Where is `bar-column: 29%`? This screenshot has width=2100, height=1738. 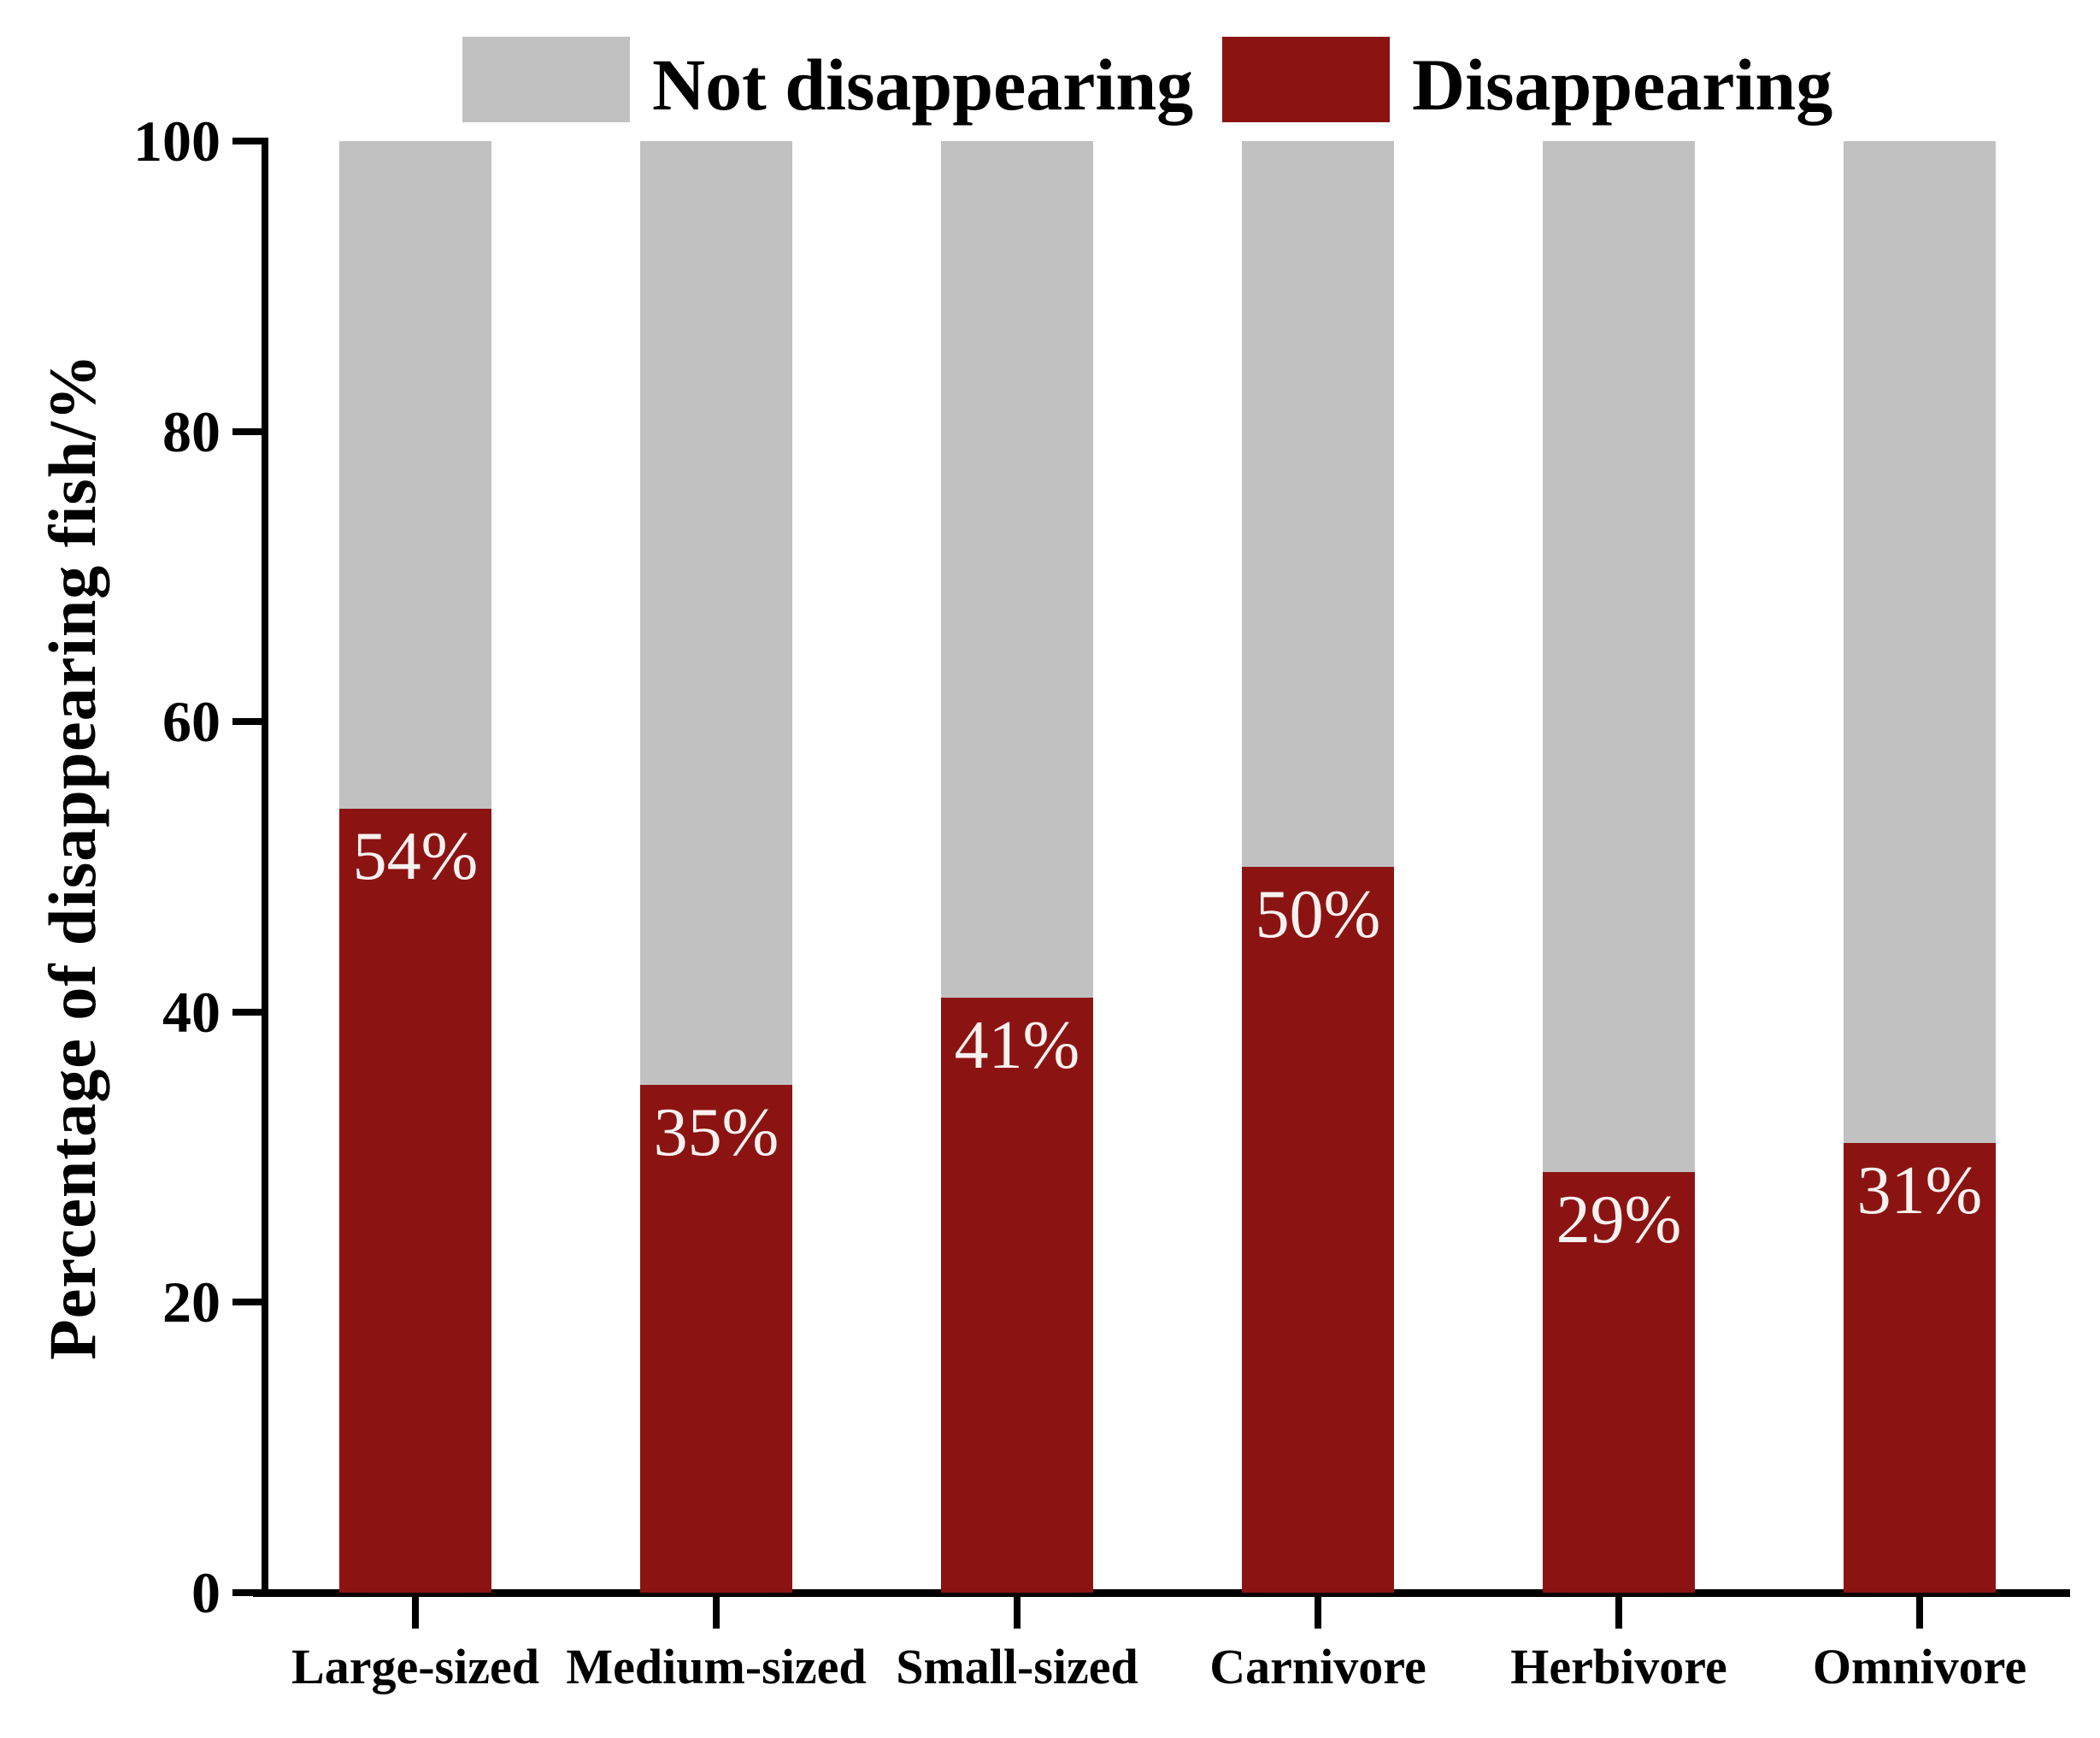
bar-column: 29% is located at coordinates (1619, 867).